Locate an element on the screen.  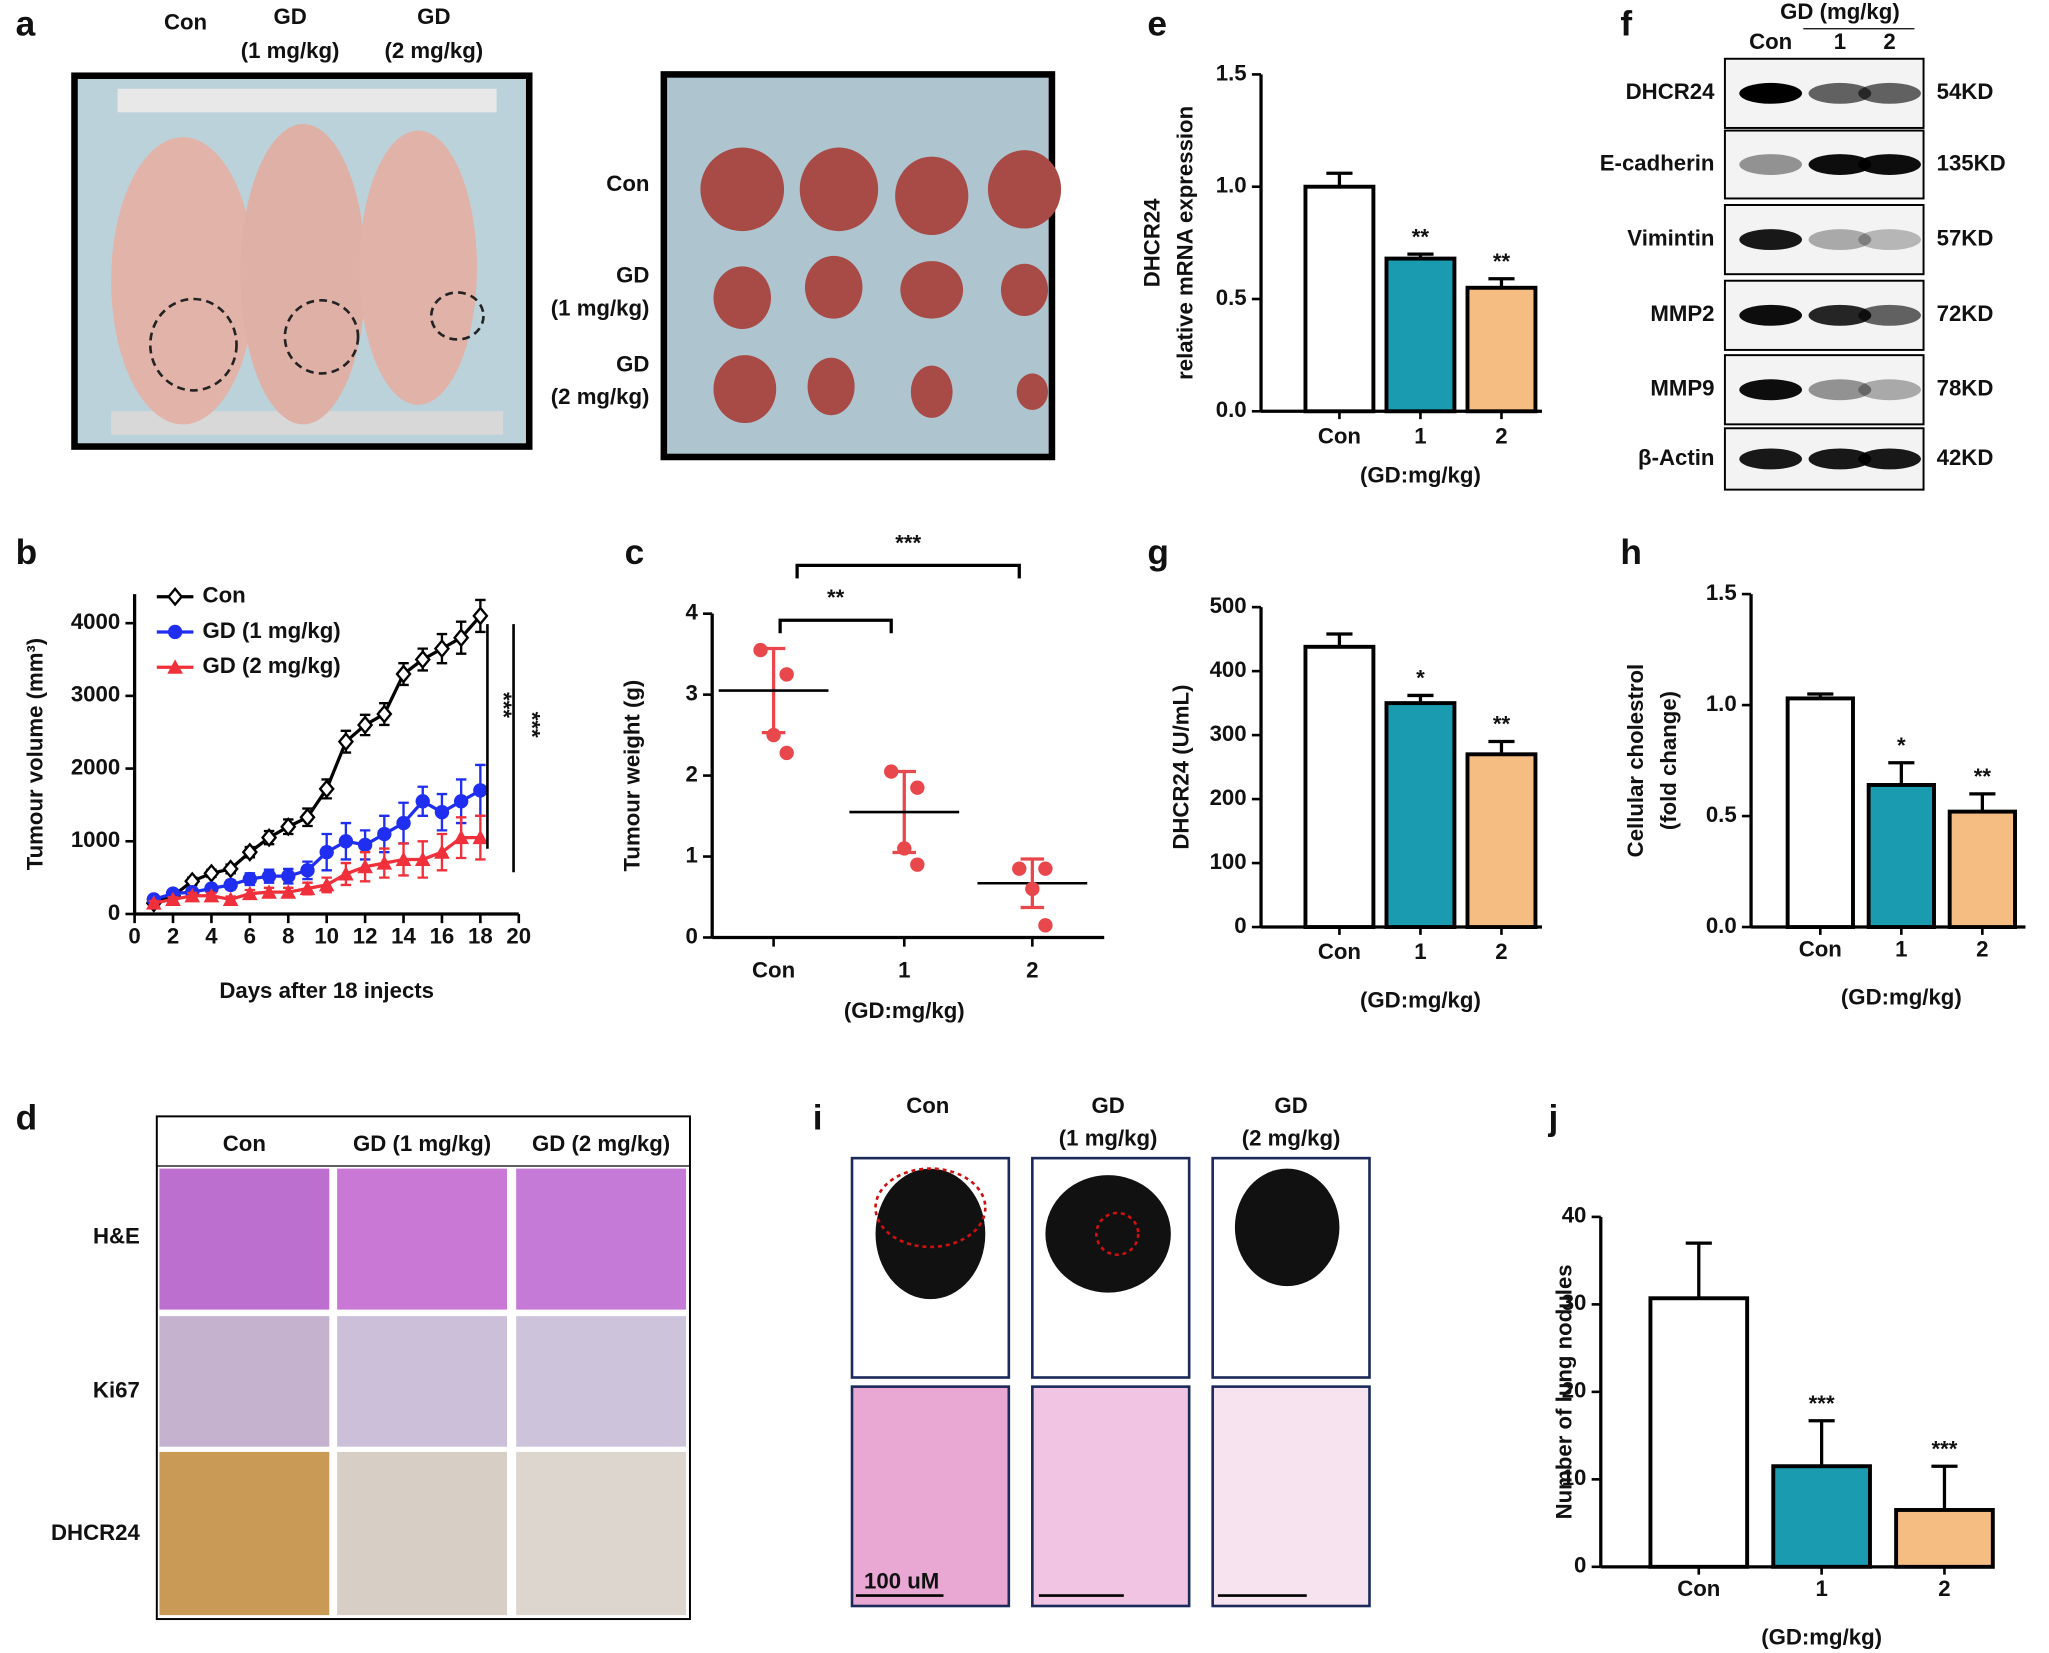
label: Vimintin is located at coordinates (1670, 237).